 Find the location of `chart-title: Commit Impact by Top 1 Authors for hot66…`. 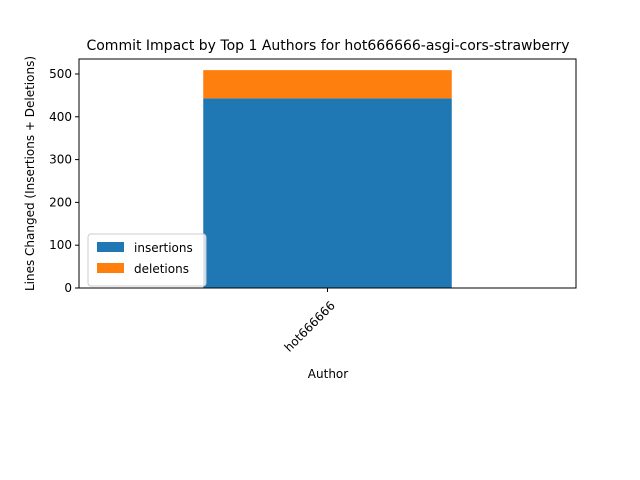

chart-title: Commit Impact by Top 1 Authors for hot66… is located at coordinates (327, 46).